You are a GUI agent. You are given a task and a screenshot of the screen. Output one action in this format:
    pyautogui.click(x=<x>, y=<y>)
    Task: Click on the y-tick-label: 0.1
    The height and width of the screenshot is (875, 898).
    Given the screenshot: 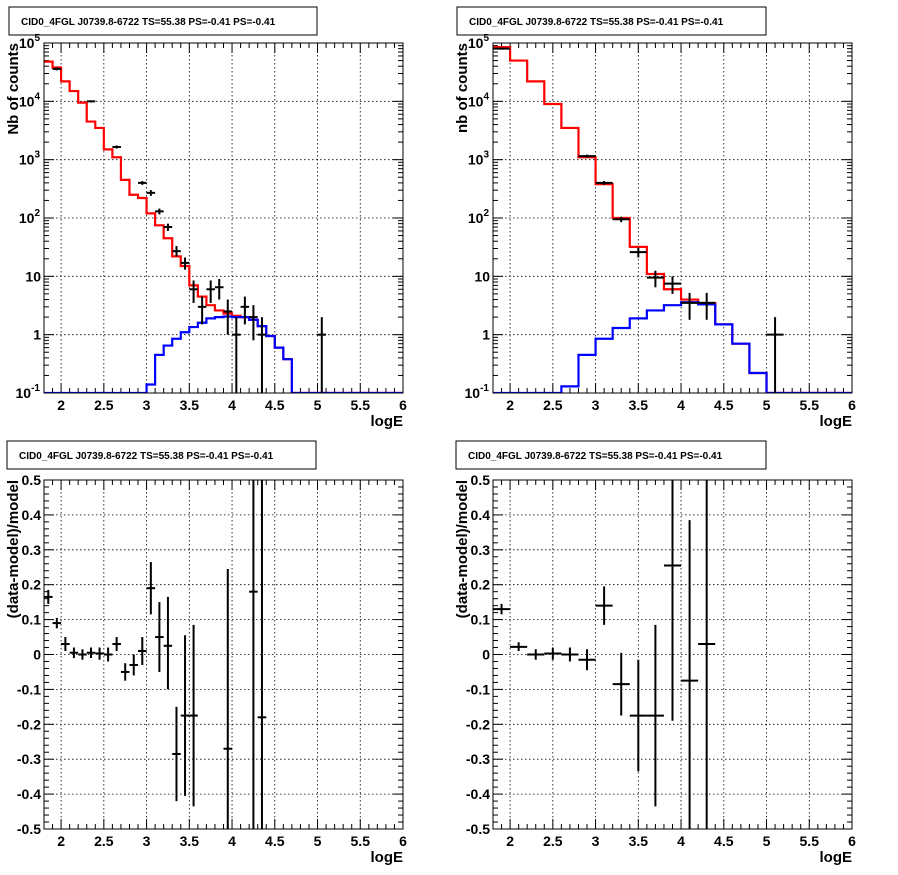 What is the action you would take?
    pyautogui.click(x=481, y=620)
    